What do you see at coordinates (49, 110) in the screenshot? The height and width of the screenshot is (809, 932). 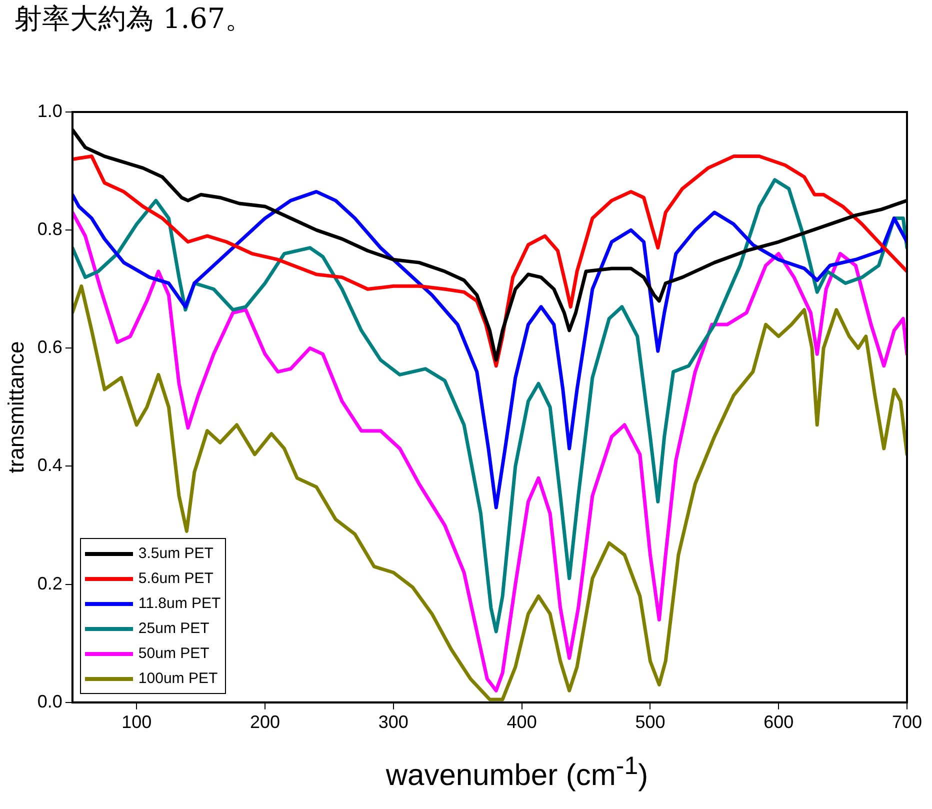 I see `y-tick-label: 1.0` at bounding box center [49, 110].